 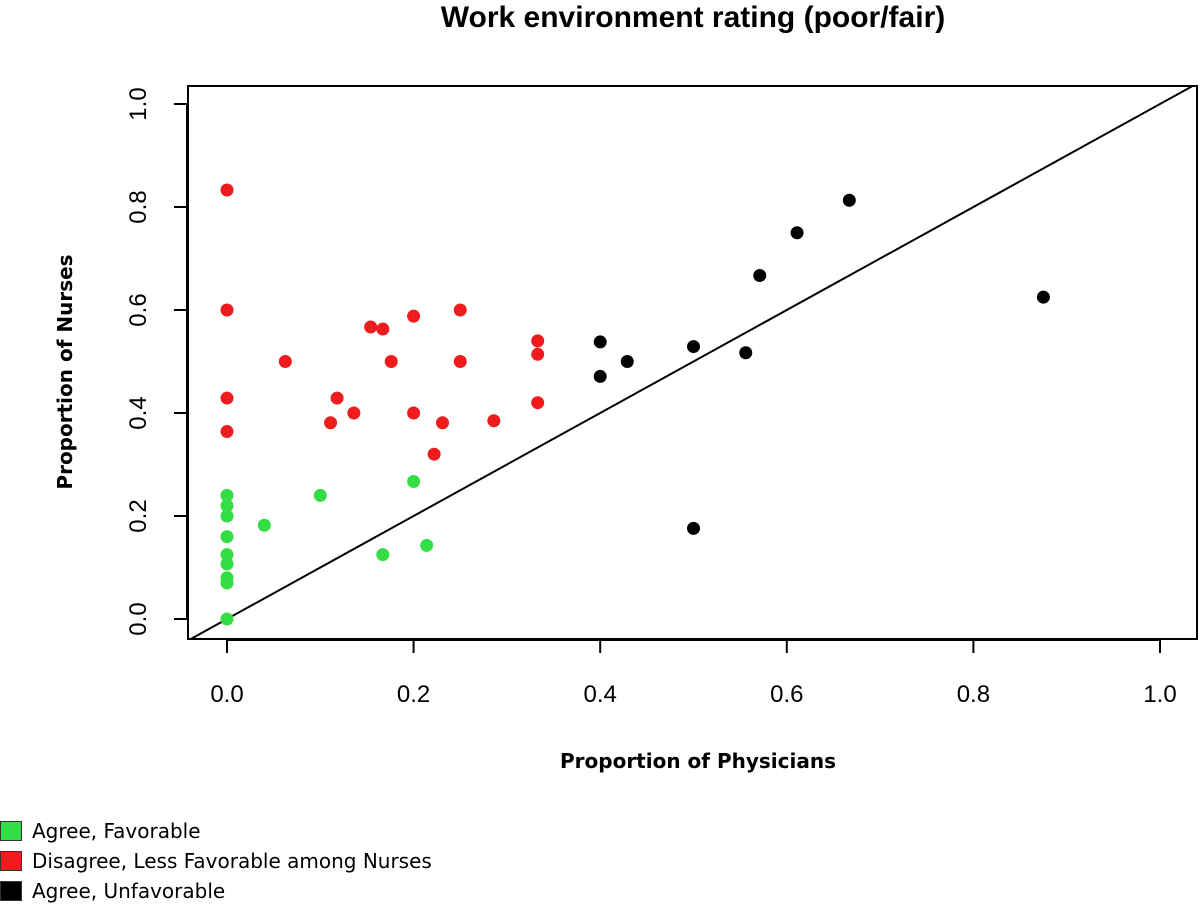 I want to click on x-tick-label: 0.2, so click(x=413, y=694).